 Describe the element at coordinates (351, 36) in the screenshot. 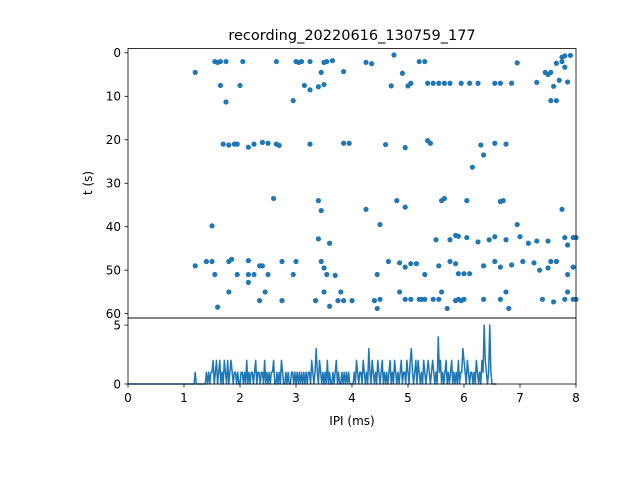

I see `chart-title: recording_20220616_130759_177` at that location.